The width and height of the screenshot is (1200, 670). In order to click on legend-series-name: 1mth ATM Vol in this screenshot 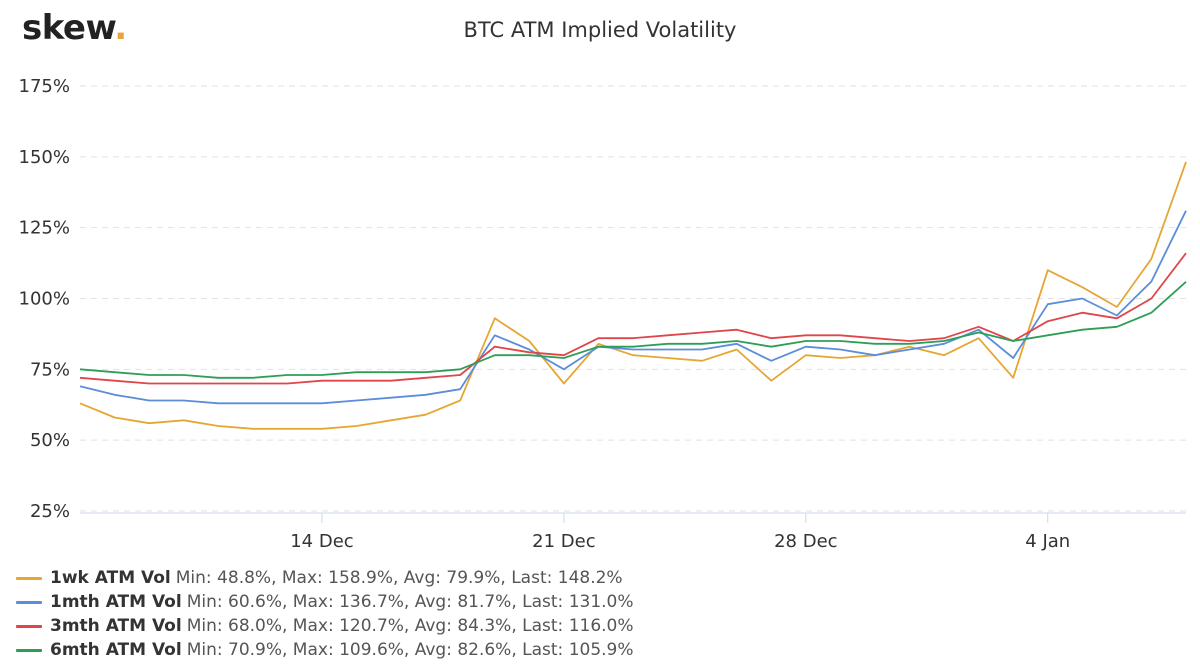, I will do `click(116, 602)`.